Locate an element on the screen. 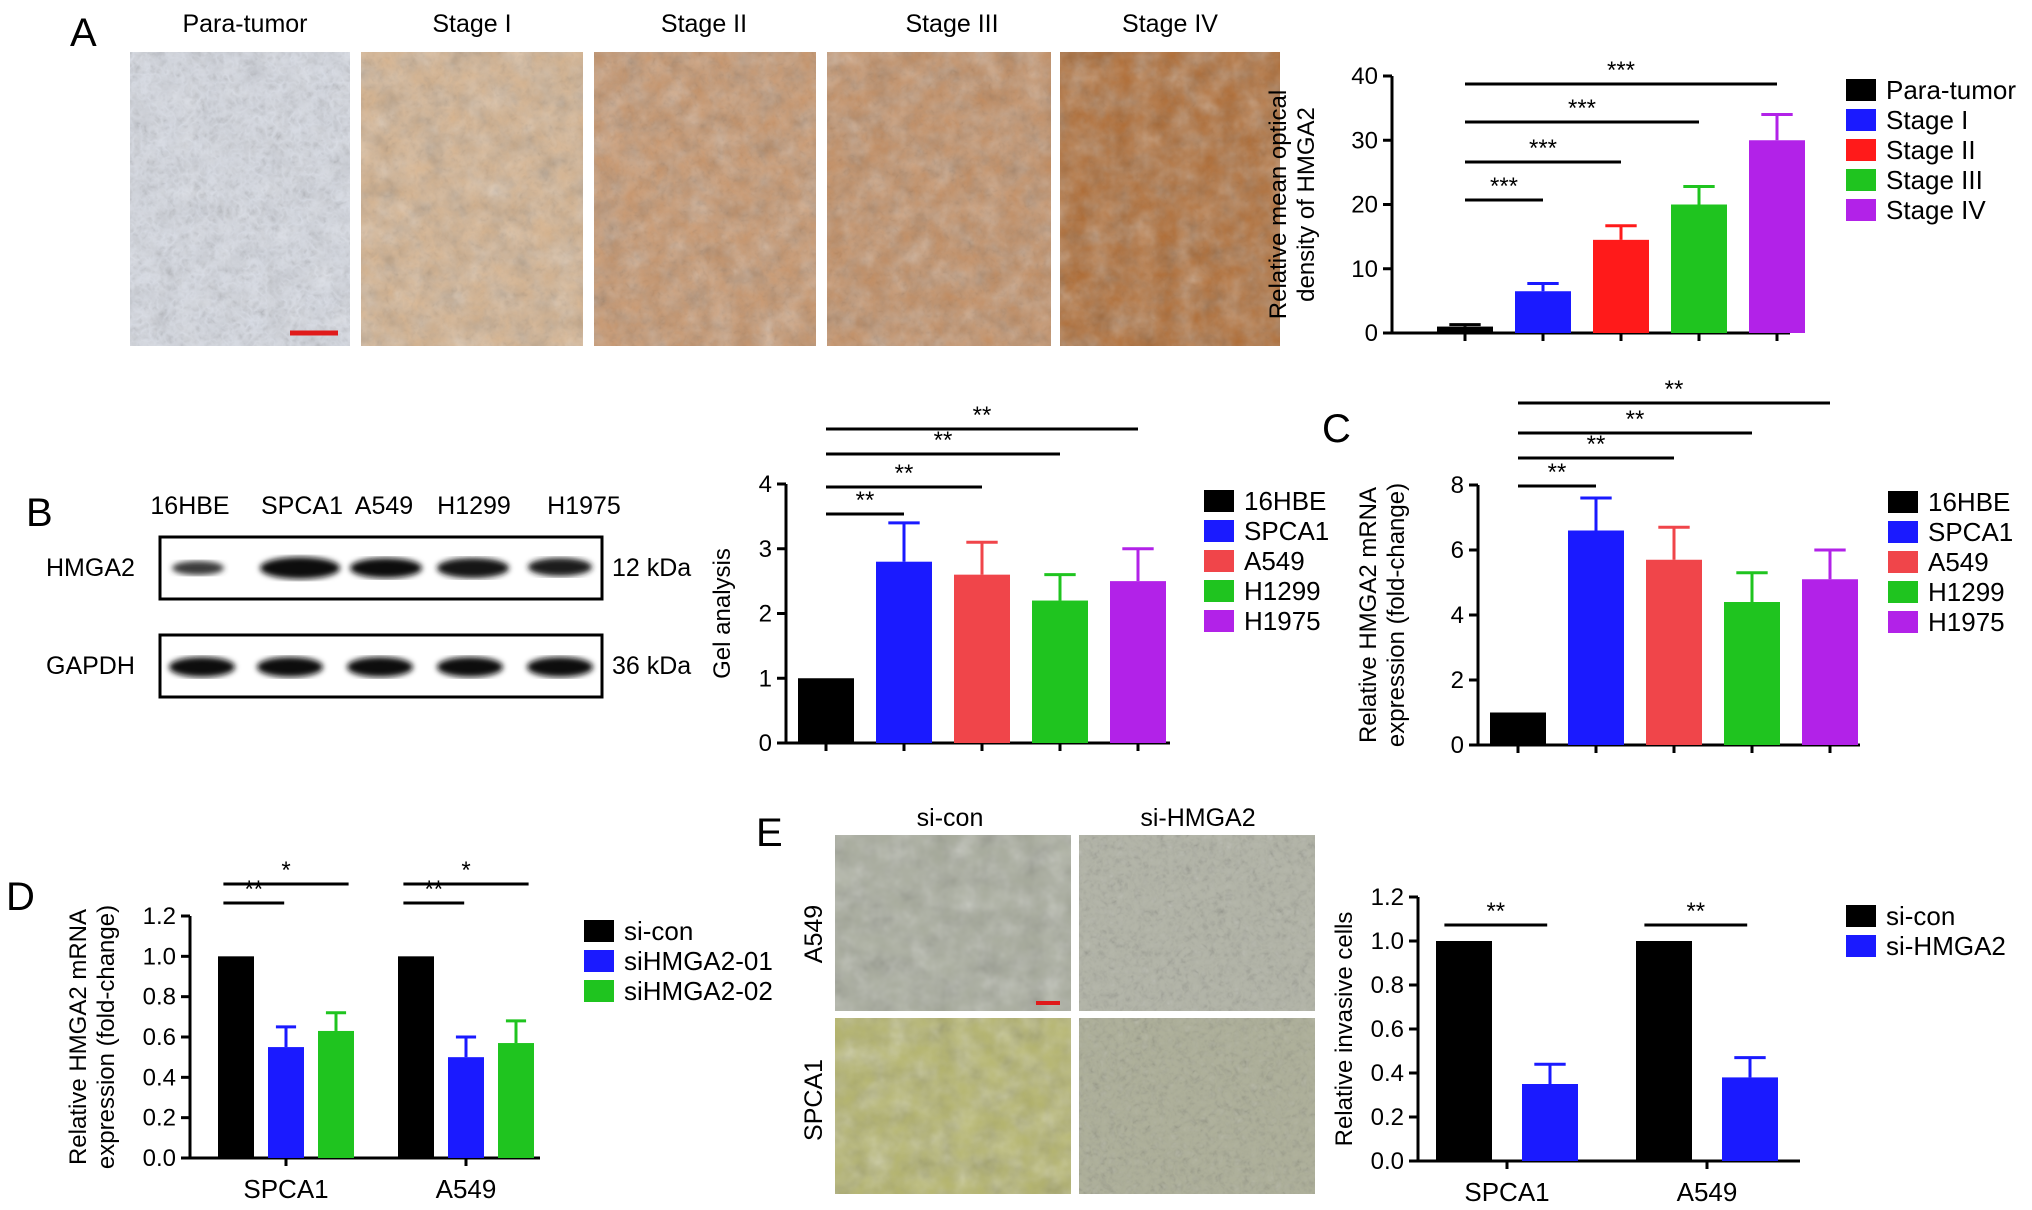 The height and width of the screenshot is (1210, 2032). y-tick-label: 20 is located at coordinates (1364, 205).